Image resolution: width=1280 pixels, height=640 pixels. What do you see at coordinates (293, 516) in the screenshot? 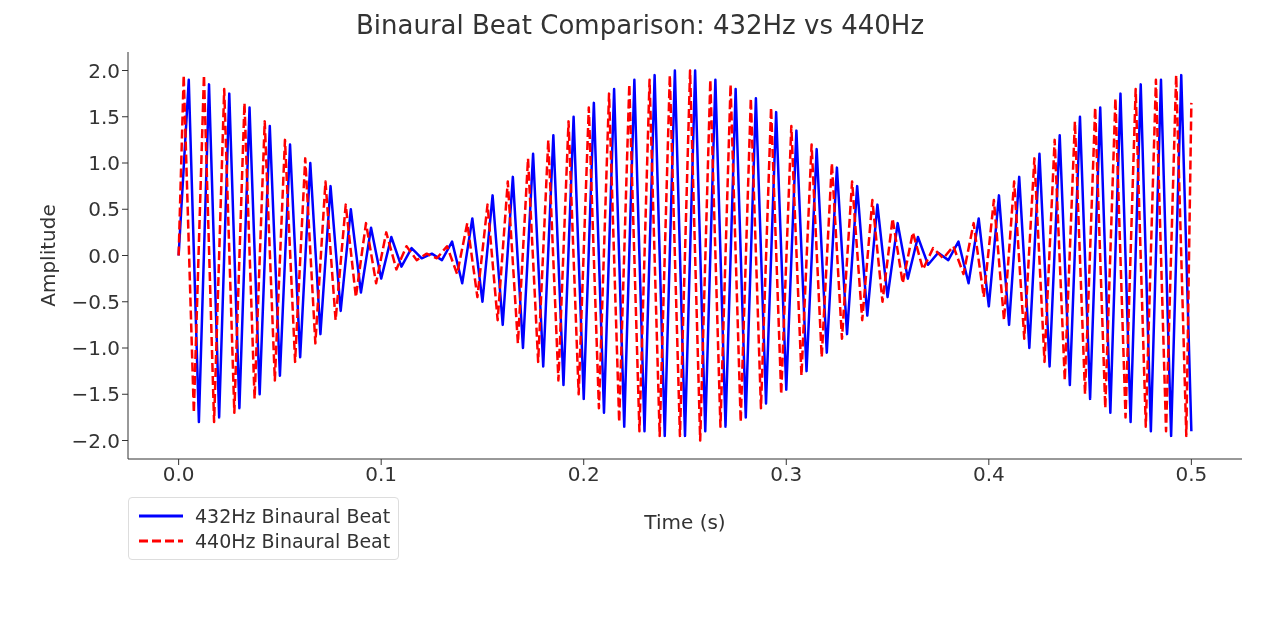
I see `legend-label: 432Hz Binaural Beat` at bounding box center [293, 516].